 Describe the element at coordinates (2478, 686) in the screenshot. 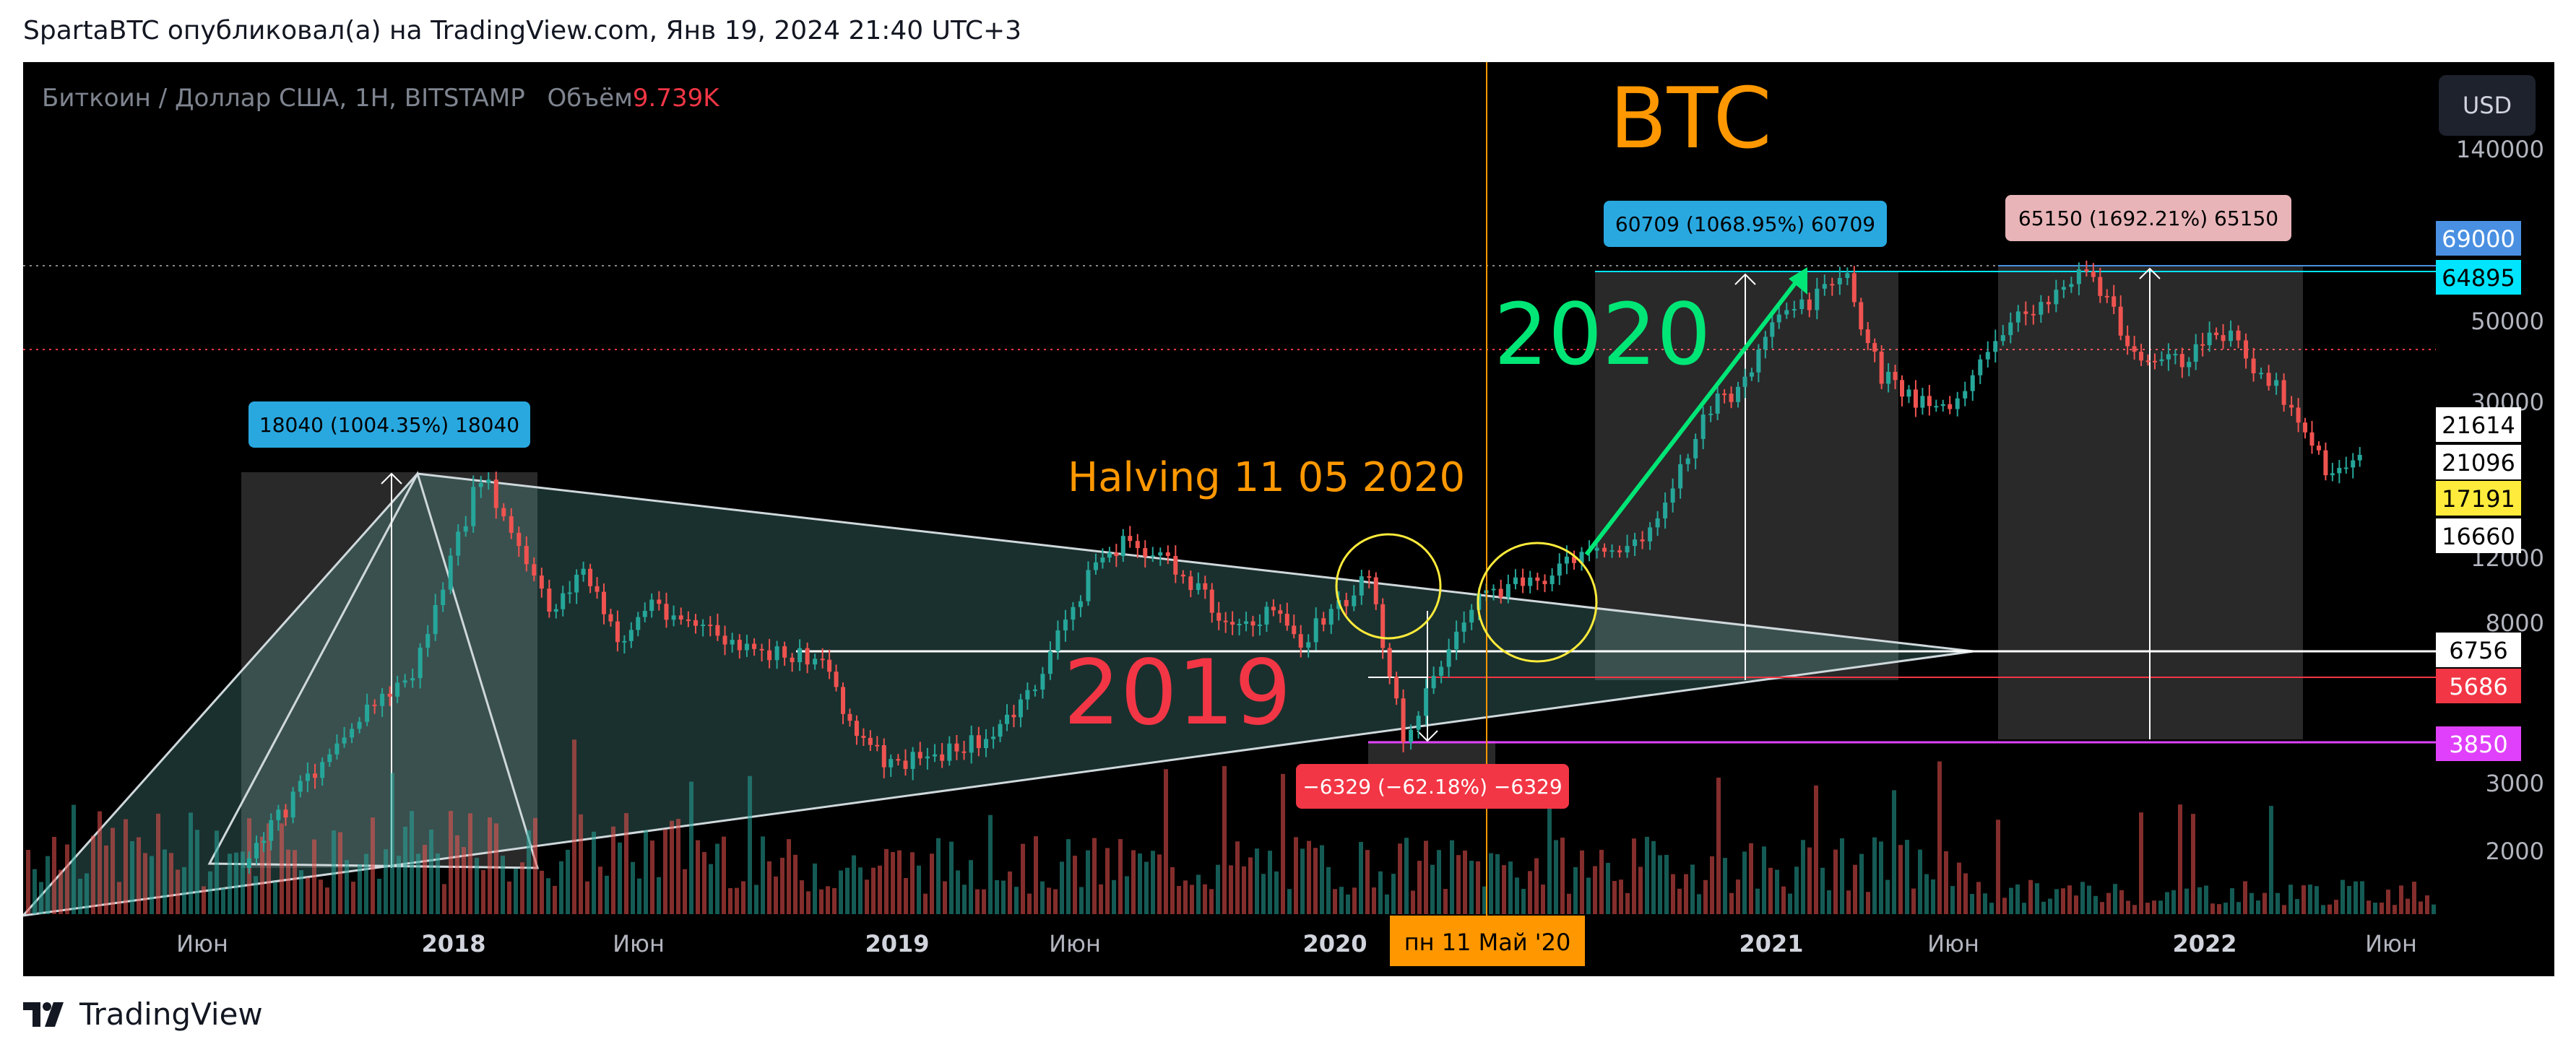

I see `price-level-value: 5686` at that location.